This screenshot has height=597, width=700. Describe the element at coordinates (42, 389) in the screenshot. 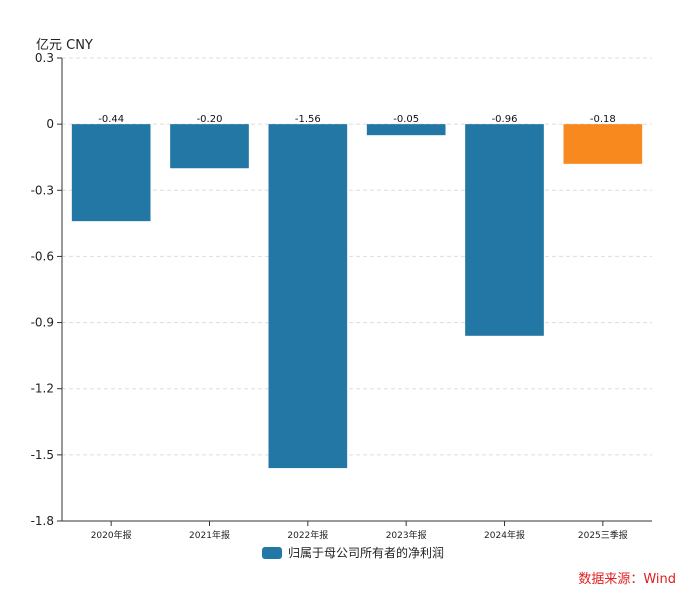

I see `y-tick-label: -1.2` at that location.